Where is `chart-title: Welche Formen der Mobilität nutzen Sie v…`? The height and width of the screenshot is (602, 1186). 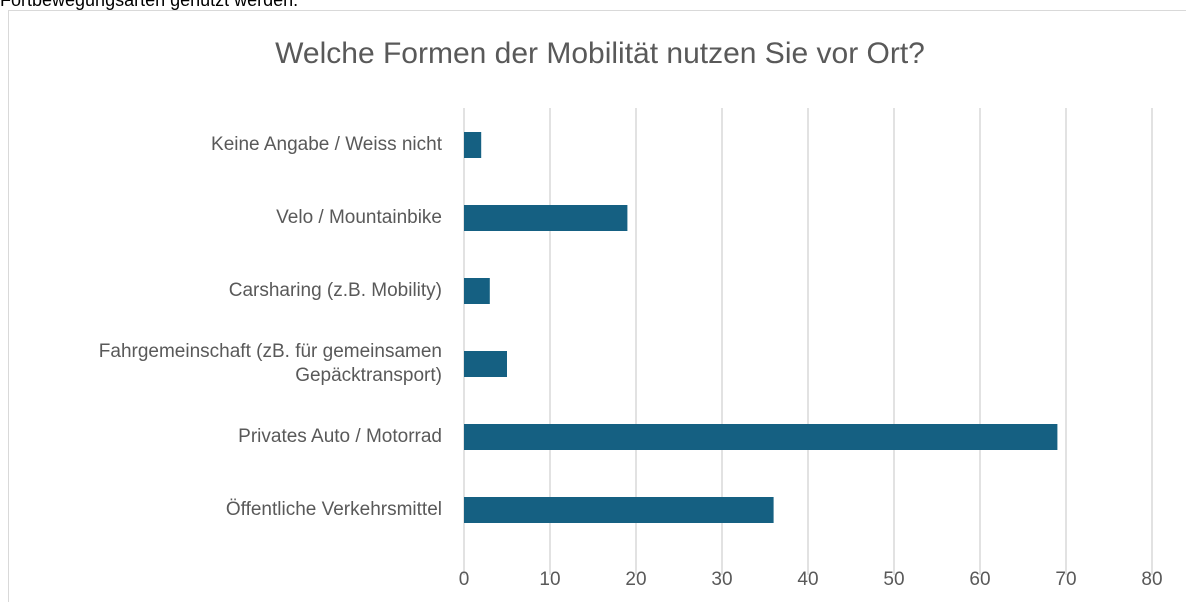 chart-title: Welche Formen der Mobilität nutzen Sie v… is located at coordinates (600, 53).